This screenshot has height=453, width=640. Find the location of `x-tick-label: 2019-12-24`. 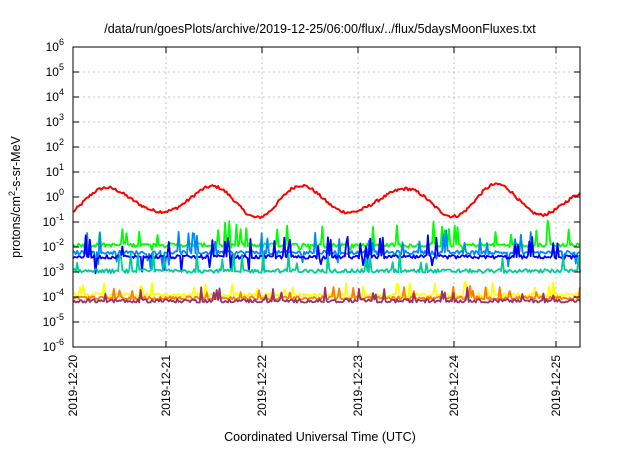

x-tick-label: 2019-12-24 is located at coordinates (454, 386).